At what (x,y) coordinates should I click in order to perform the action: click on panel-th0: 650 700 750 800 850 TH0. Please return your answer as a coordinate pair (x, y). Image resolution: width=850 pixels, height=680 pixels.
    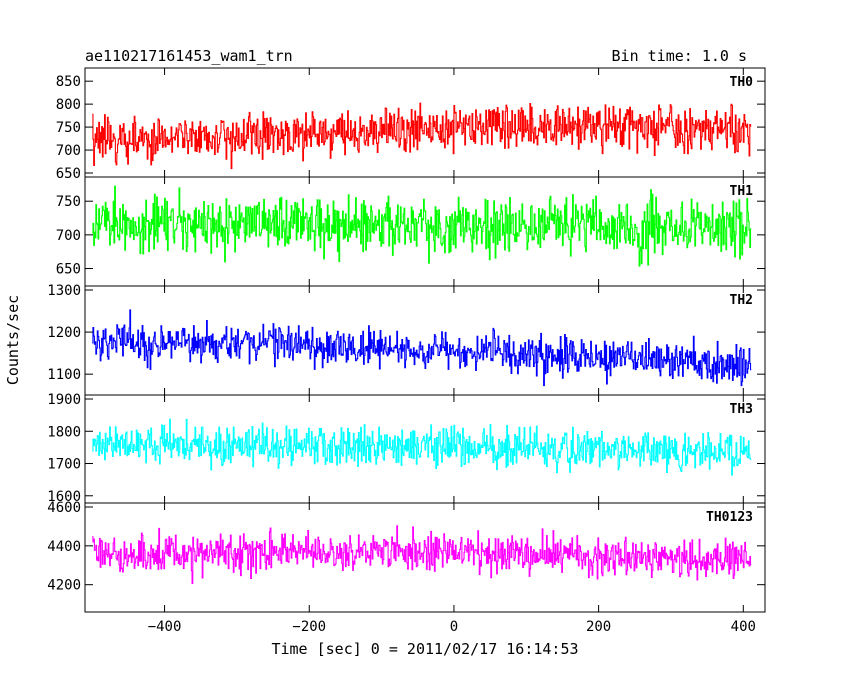
    Looking at the image, I should click on (411, 124).